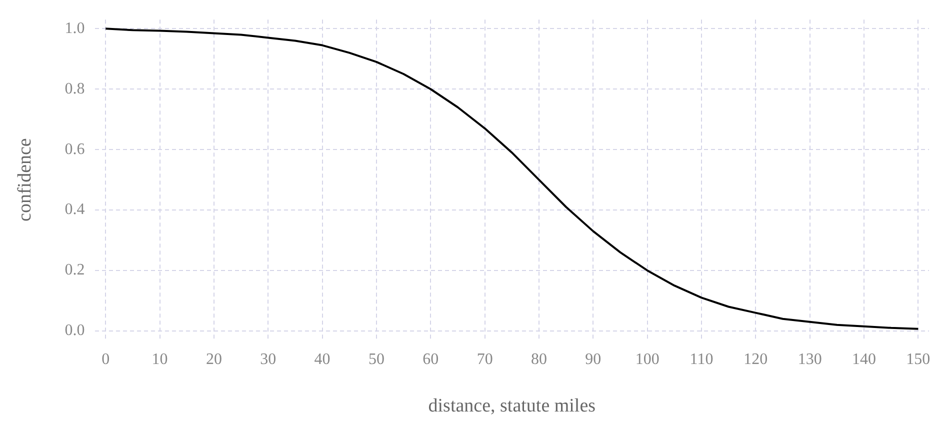  What do you see at coordinates (74, 331) in the screenshot?
I see `y-tick-label: 0.0` at bounding box center [74, 331].